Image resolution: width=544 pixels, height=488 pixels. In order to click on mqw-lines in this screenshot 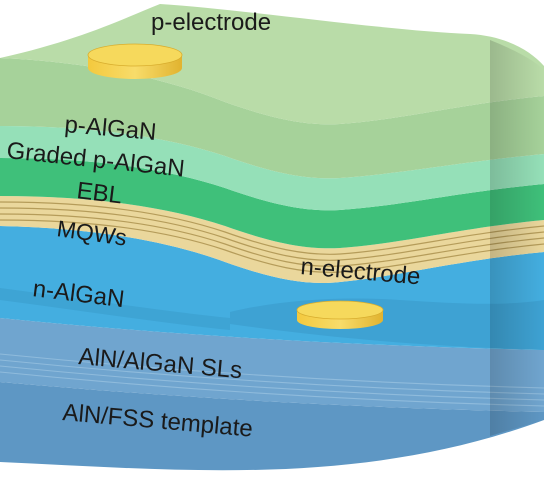, I will do `click(272, 237)`.